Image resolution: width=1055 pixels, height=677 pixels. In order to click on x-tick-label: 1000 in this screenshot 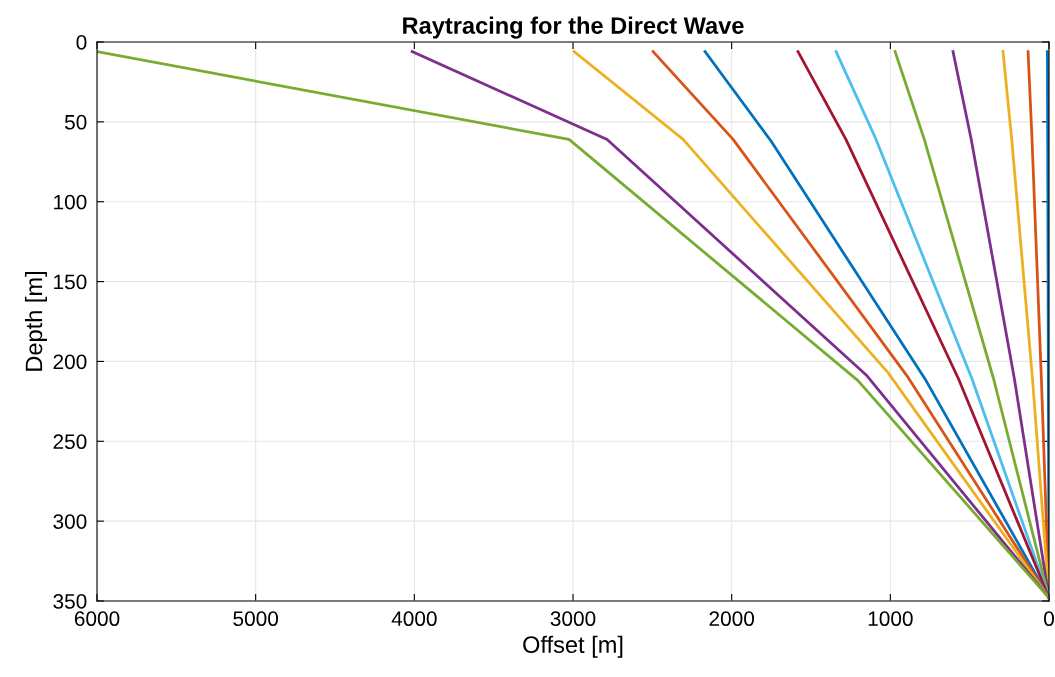, I will do `click(890, 619)`.